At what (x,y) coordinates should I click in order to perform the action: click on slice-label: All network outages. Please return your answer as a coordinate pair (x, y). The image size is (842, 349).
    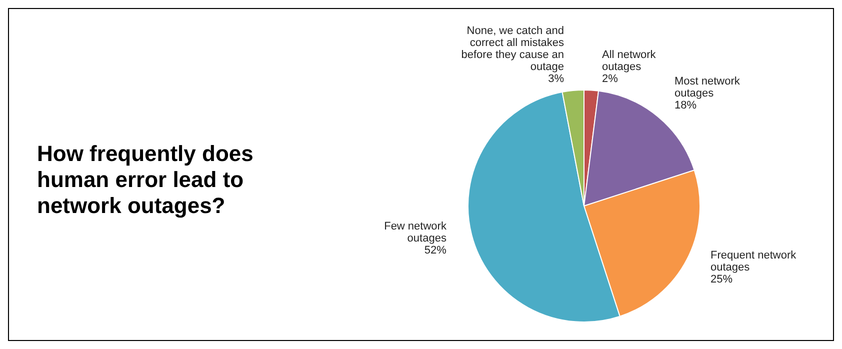
    Looking at the image, I should click on (629, 61).